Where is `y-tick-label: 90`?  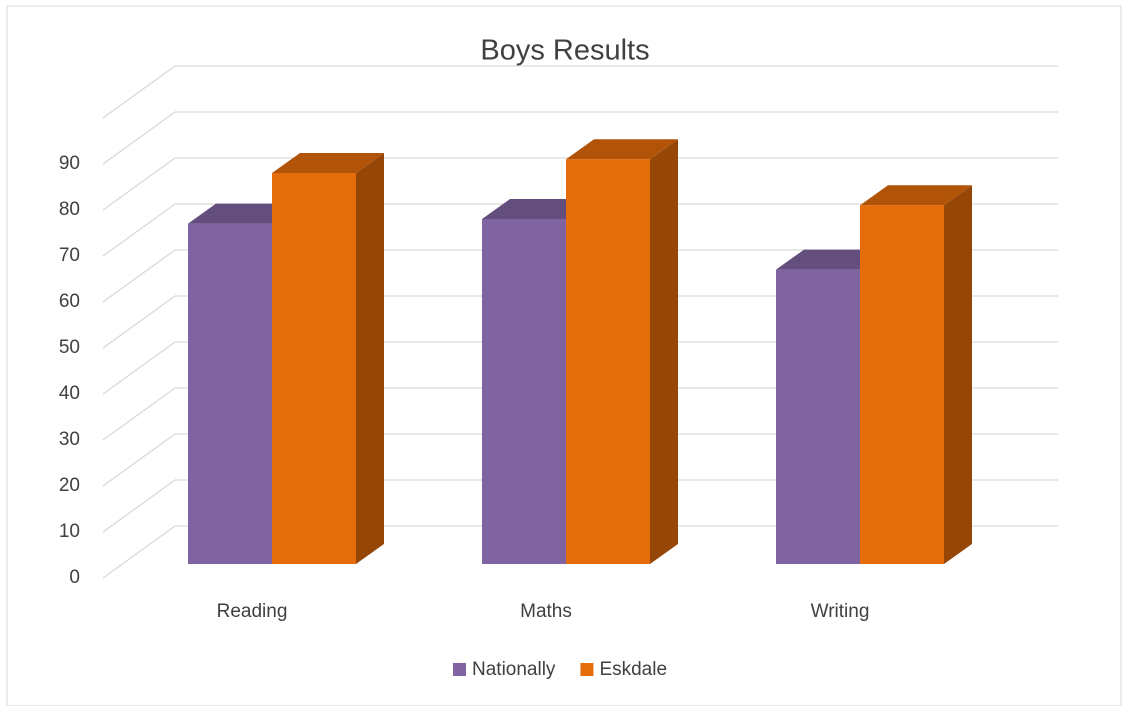
y-tick-label: 90 is located at coordinates (69, 163).